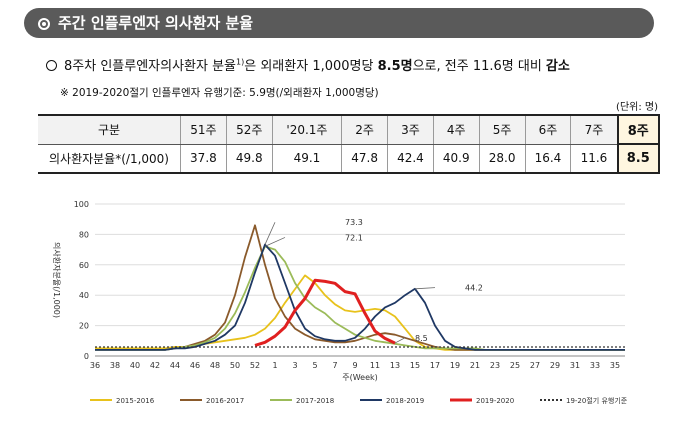 The height and width of the screenshot is (424, 680). Describe the element at coordinates (315, 401) in the screenshot. I see `legend-label: 2017-2018` at that location.